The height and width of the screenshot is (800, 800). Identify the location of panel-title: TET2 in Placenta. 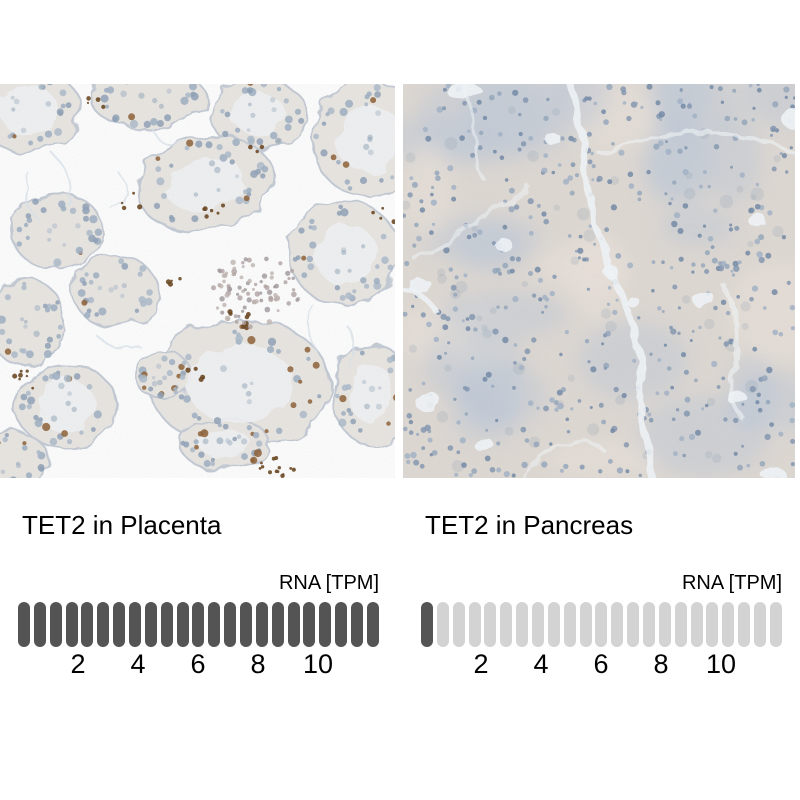
(122, 525).